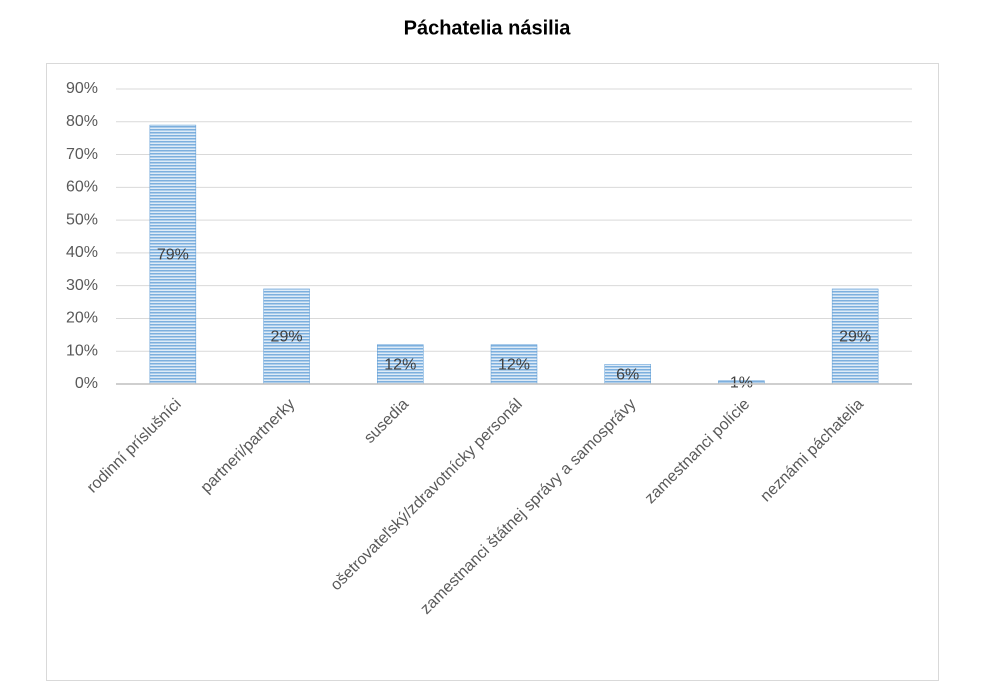 This screenshot has width=983, height=698. I want to click on y-tick-label: 80%, so click(82, 121).